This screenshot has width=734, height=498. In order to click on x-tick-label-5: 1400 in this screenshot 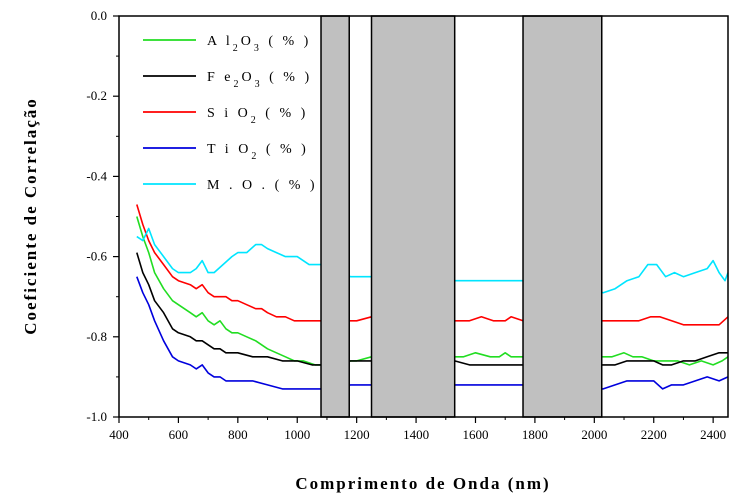, I will do `click(416, 434)`.